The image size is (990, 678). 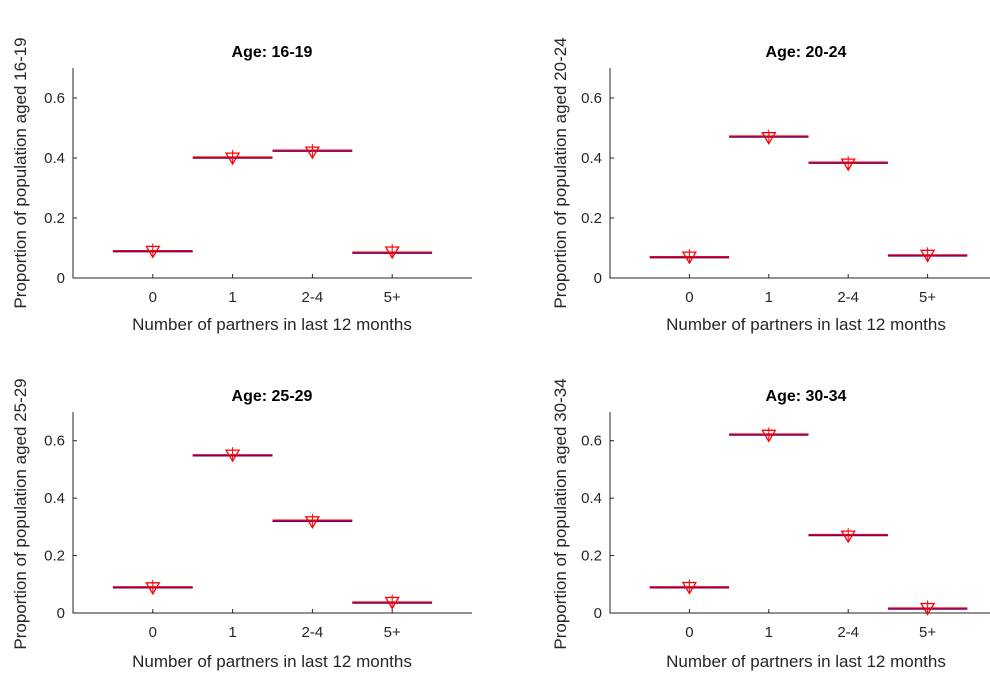 I want to click on y-axis-label: Proportion of population aged 25-29, so click(x=20, y=513).